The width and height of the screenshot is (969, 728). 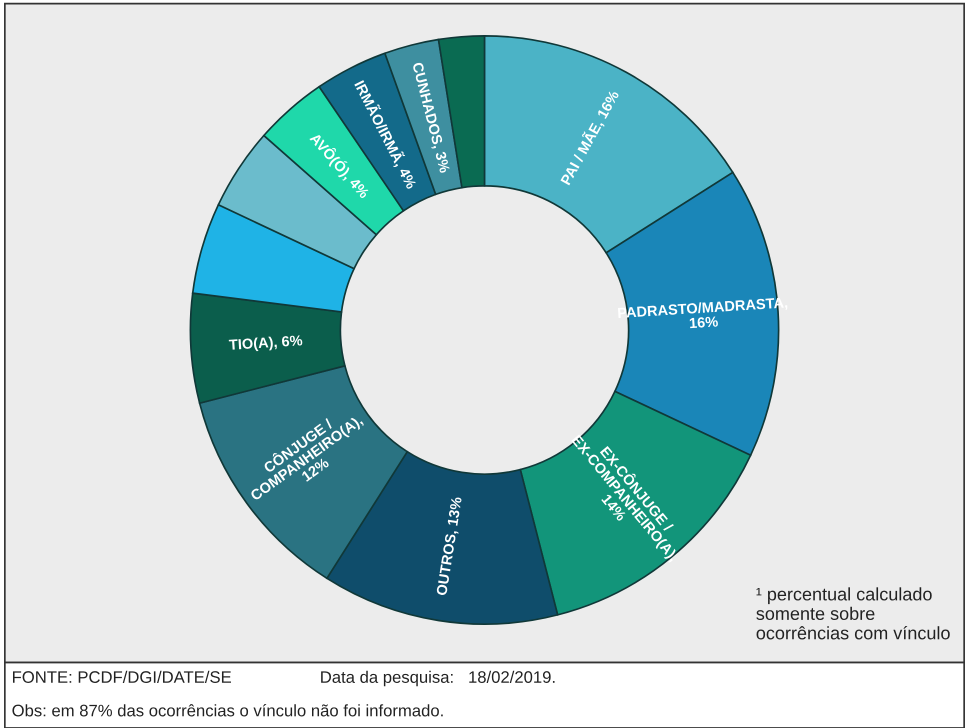 What do you see at coordinates (121, 676) in the screenshot?
I see `source-note: FONTE: PCDF/DGI/DATE/SE` at bounding box center [121, 676].